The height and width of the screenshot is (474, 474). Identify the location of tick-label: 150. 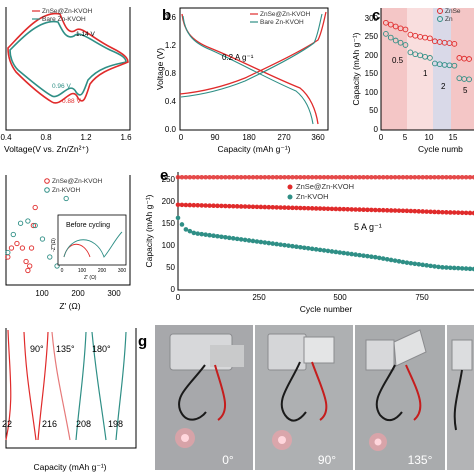
(372, 73).